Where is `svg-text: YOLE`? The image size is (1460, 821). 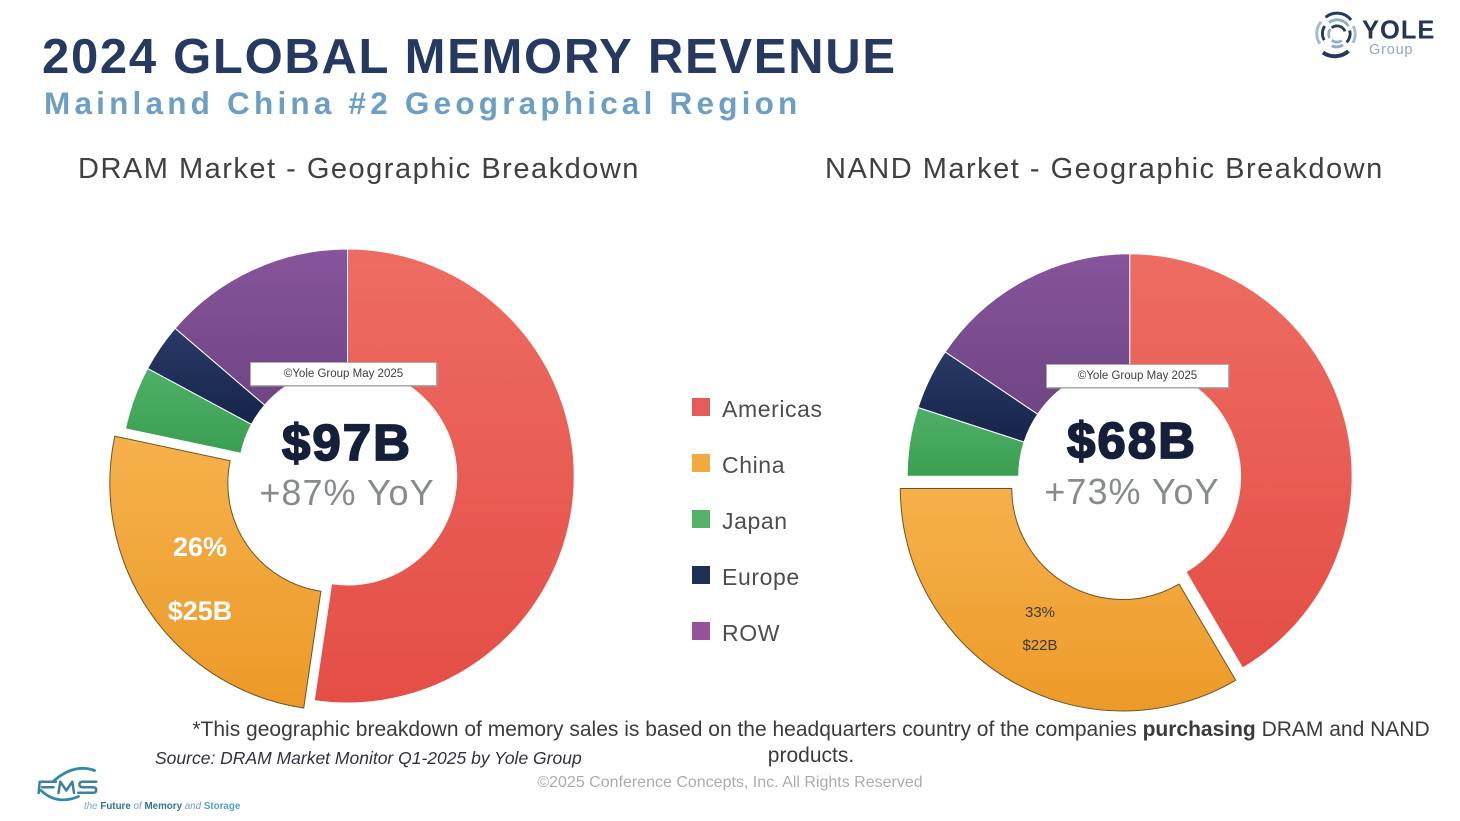 svg-text: YOLE is located at coordinates (1398, 31).